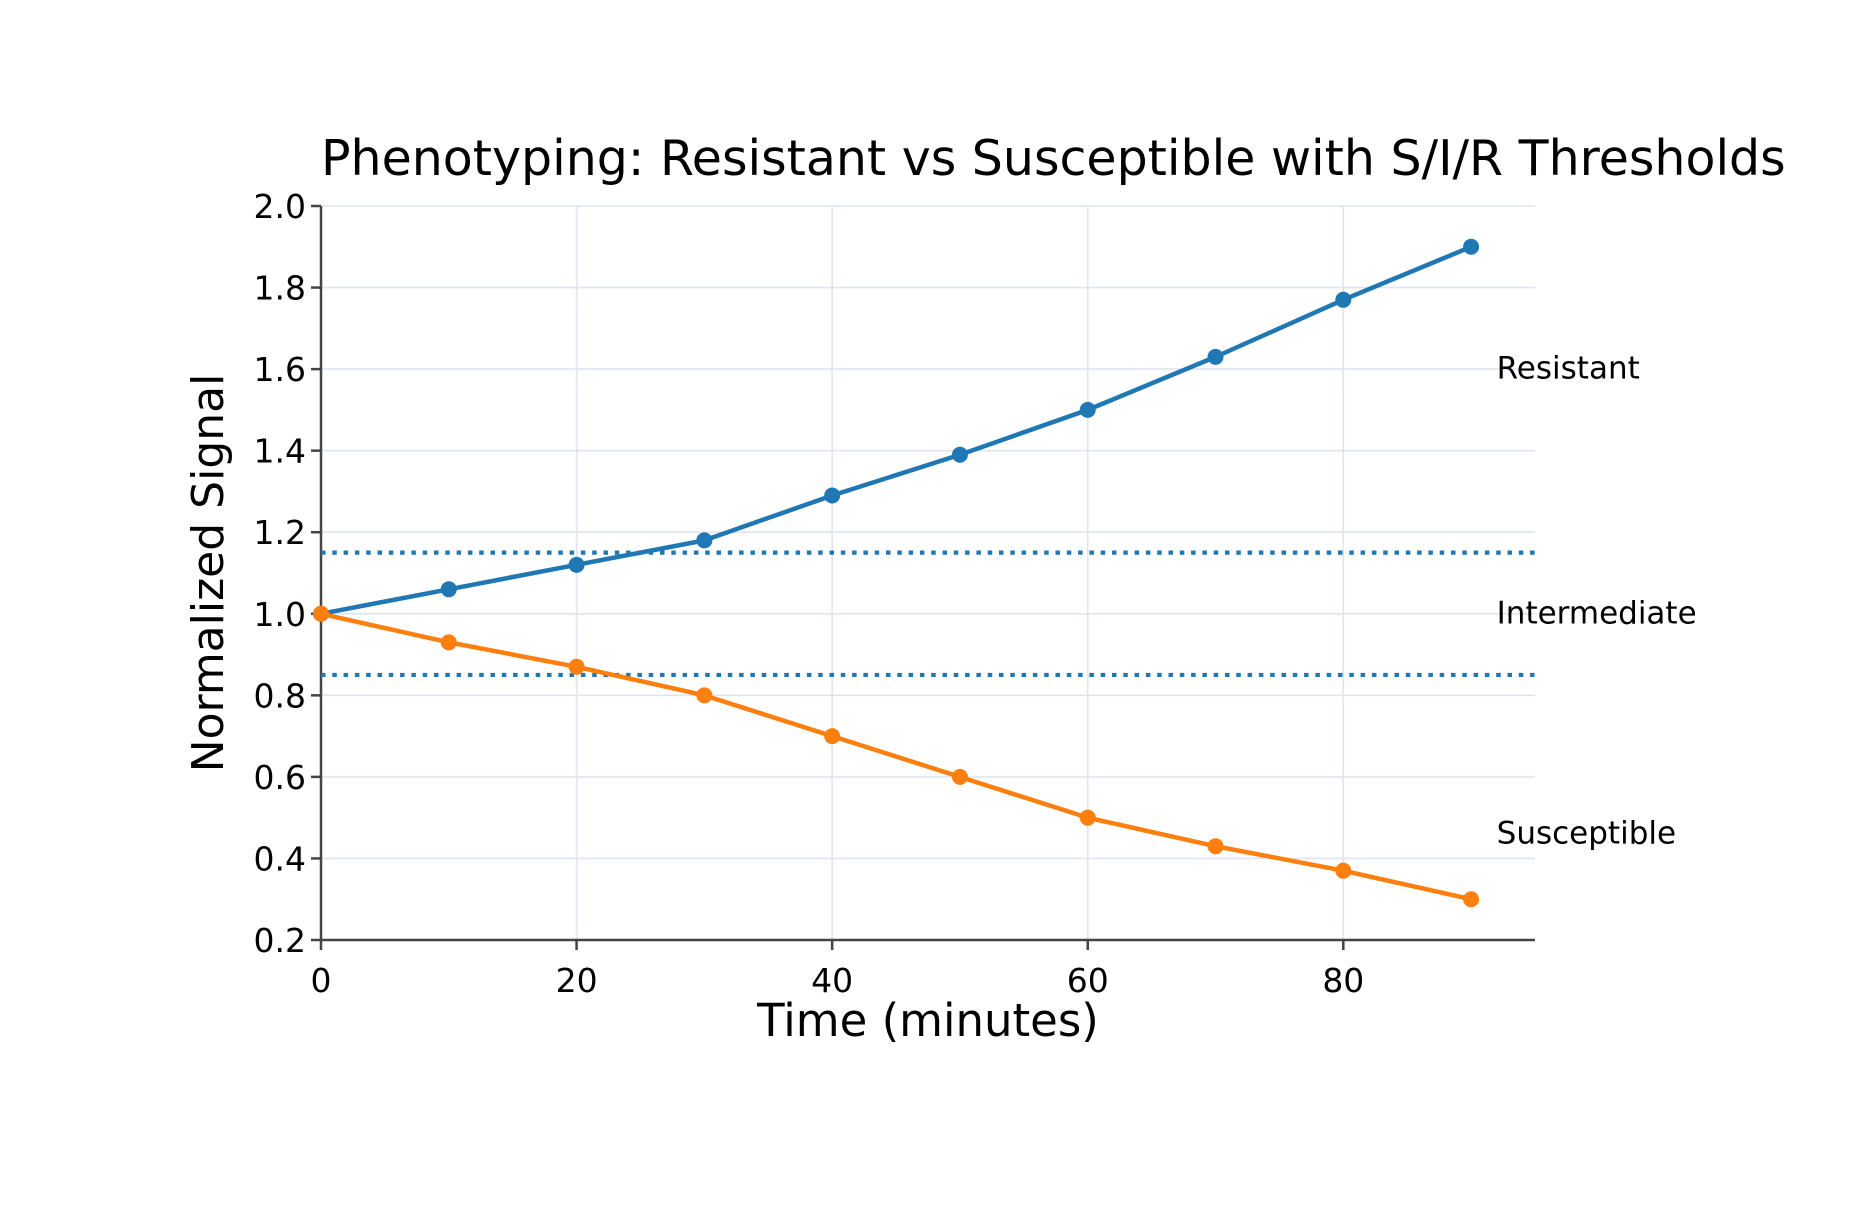 Image resolution: width=1856 pixels, height=1206 pixels. What do you see at coordinates (1343, 980) in the screenshot?
I see `x-tick-label: 80` at bounding box center [1343, 980].